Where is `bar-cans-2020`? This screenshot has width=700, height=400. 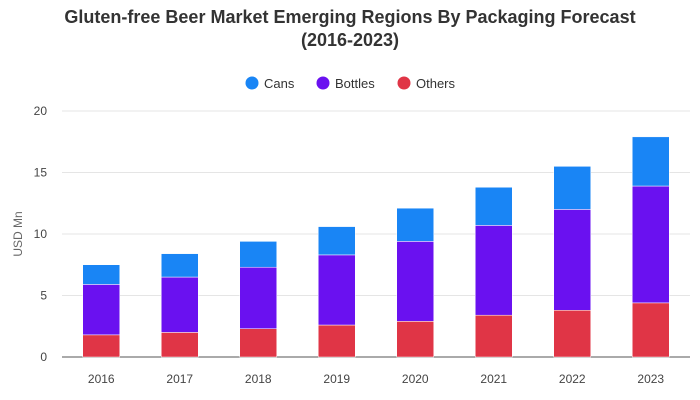 bar-cans-2020 is located at coordinates (415, 224).